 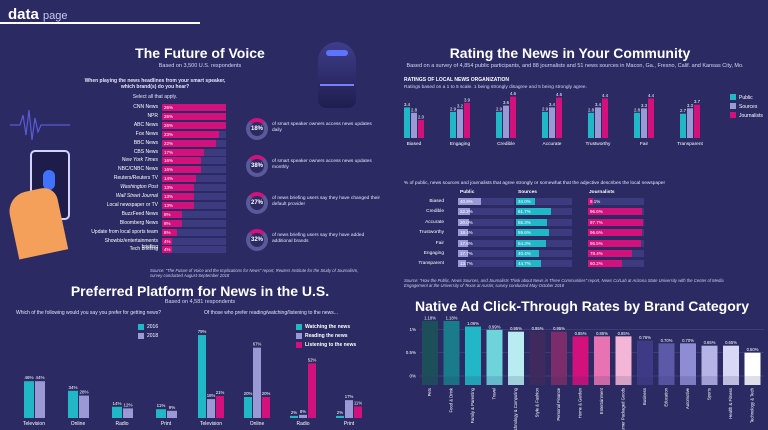 I want to click on platform2-bar-label: 79%, so click(x=202, y=331).